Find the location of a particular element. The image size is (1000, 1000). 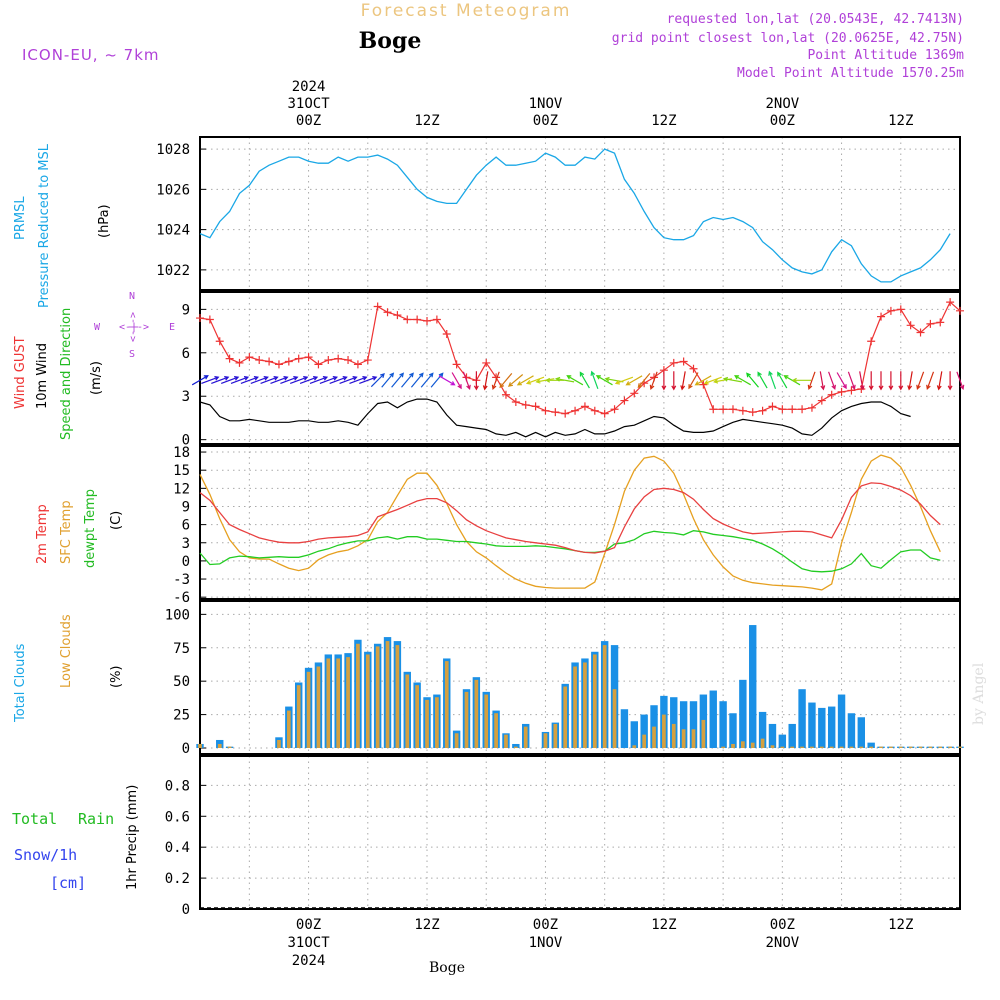

temp-ytick-label: -3 is located at coordinates (181, 580).